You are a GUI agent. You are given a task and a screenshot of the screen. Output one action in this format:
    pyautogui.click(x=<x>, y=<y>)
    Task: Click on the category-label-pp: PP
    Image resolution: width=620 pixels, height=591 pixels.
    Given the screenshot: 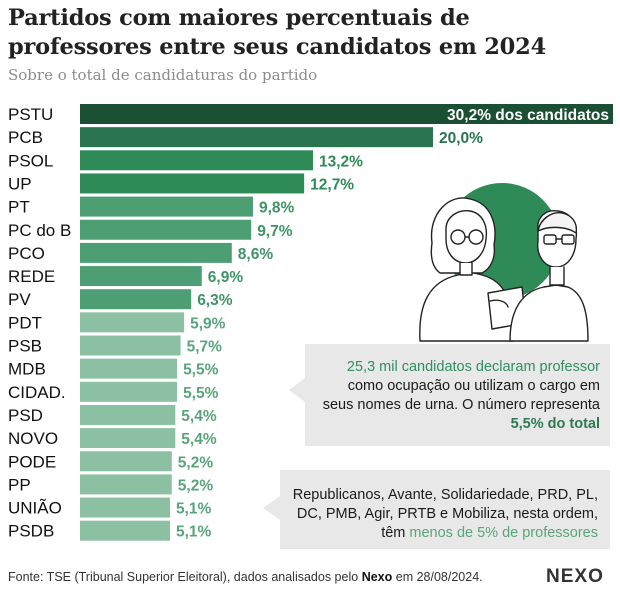 What is the action you would take?
    pyautogui.click(x=19, y=484)
    